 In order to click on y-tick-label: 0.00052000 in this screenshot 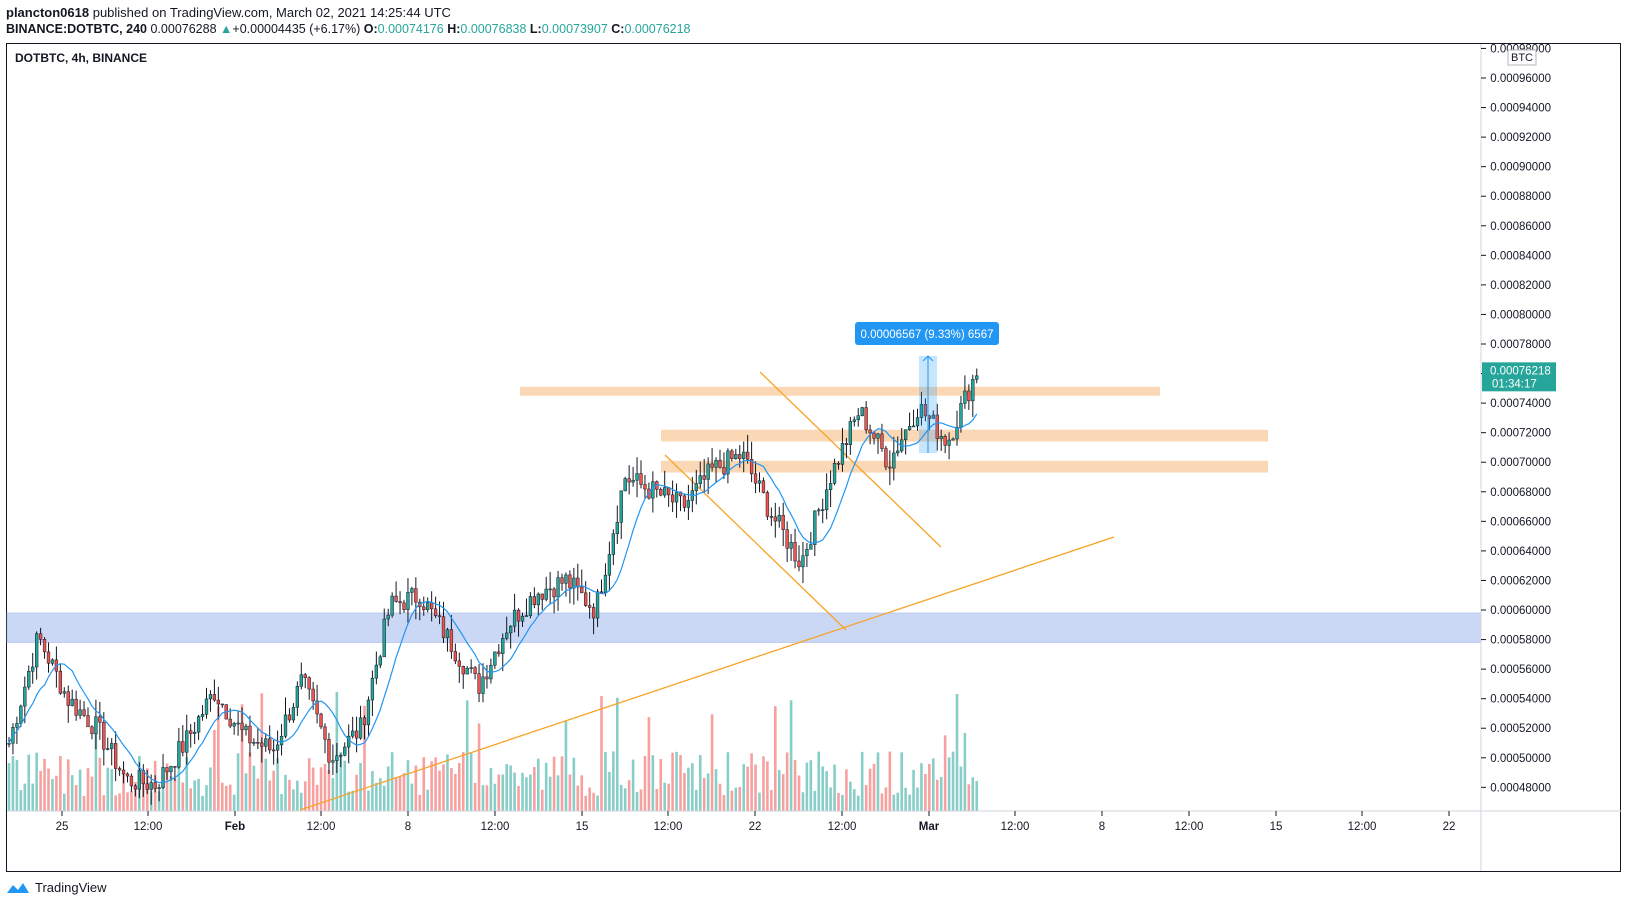, I will do `click(1520, 729)`.